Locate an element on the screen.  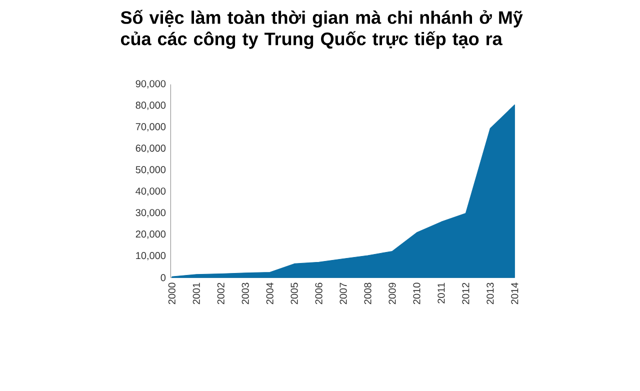
y-tick-label: 40,000 is located at coordinates (151, 192).